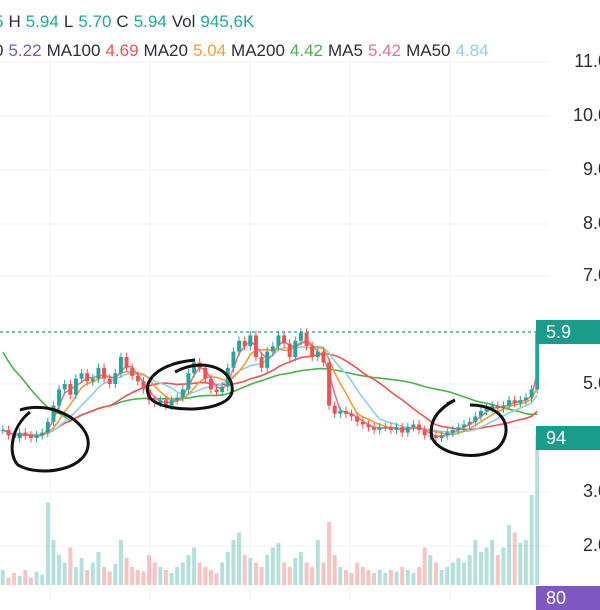 Image resolution: width=600 pixels, height=610 pixels. What do you see at coordinates (568, 438) in the screenshot?
I see `volume-tag: 94` at bounding box center [568, 438].